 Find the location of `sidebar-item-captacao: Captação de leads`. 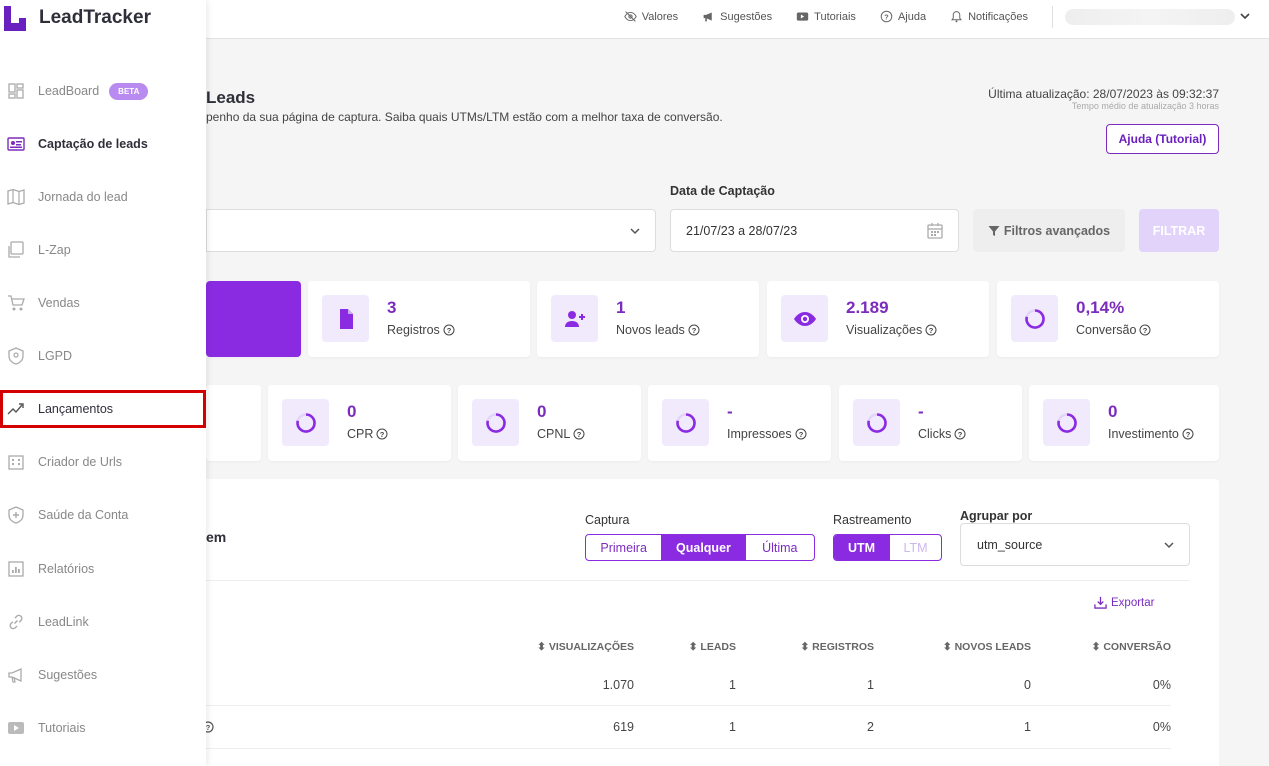

sidebar-item-captacao: Captação de leads is located at coordinates (103, 144).